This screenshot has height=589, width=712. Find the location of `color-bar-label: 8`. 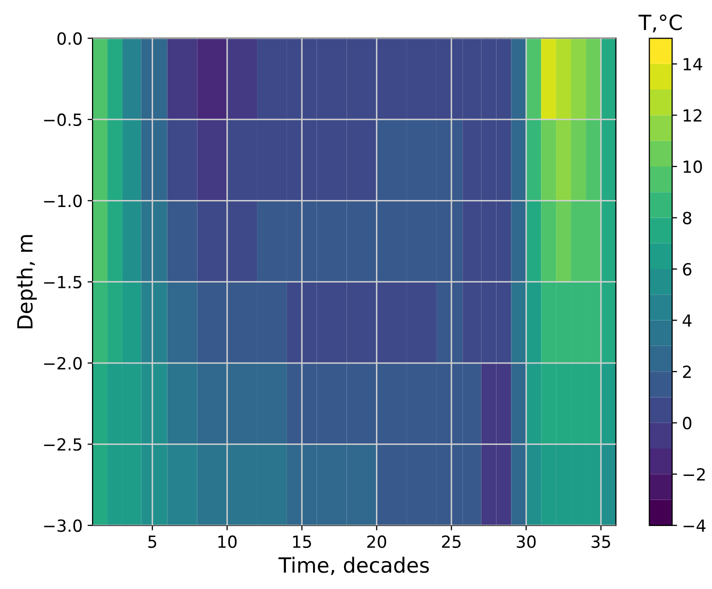

color-bar-label: 8 is located at coordinates (687, 218).